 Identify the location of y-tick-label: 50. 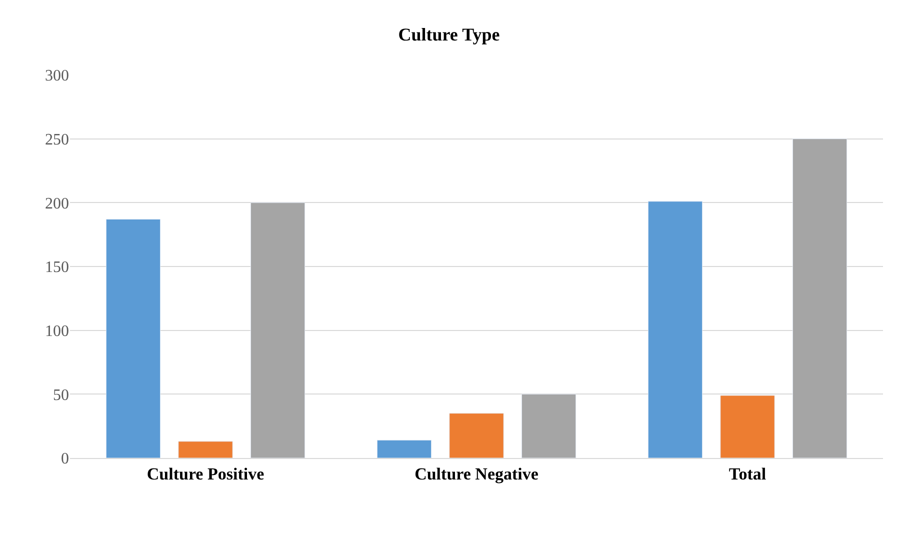
(61, 395).